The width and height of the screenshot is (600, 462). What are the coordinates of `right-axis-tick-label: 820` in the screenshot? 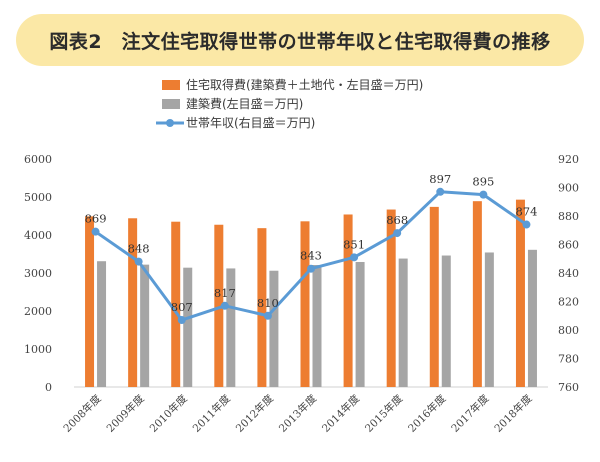 It's located at (568, 302).